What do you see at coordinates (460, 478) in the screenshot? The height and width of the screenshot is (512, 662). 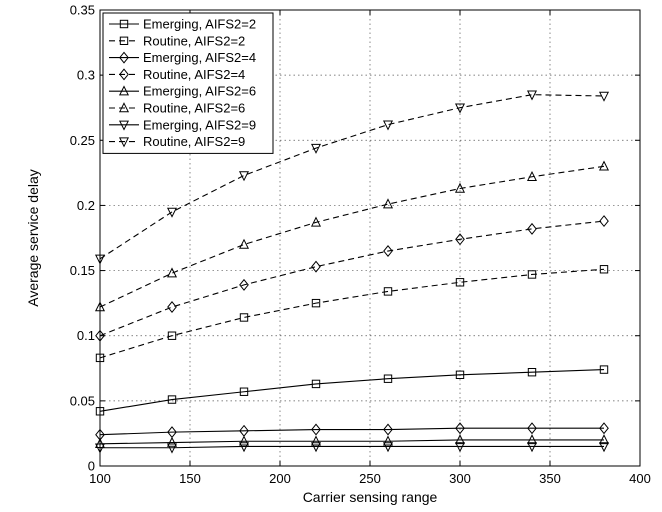 I see `x-tick-label: 300` at bounding box center [460, 478].